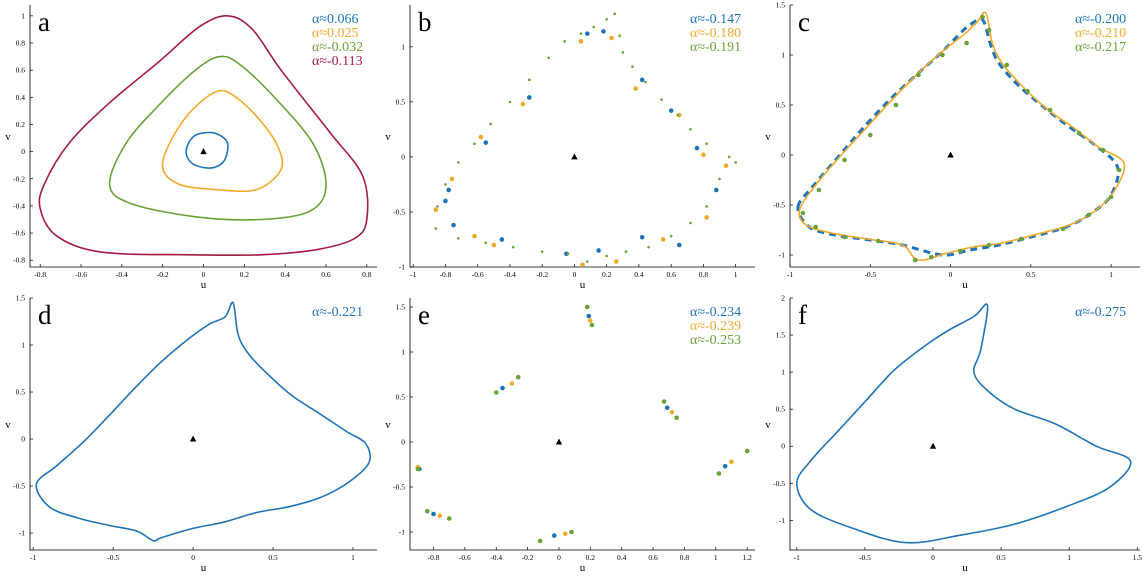 Image resolution: width=1146 pixels, height=580 pixels. Describe the element at coordinates (715, 19) in the screenshot. I see `legend-entry: α≈-0.147` at that location.